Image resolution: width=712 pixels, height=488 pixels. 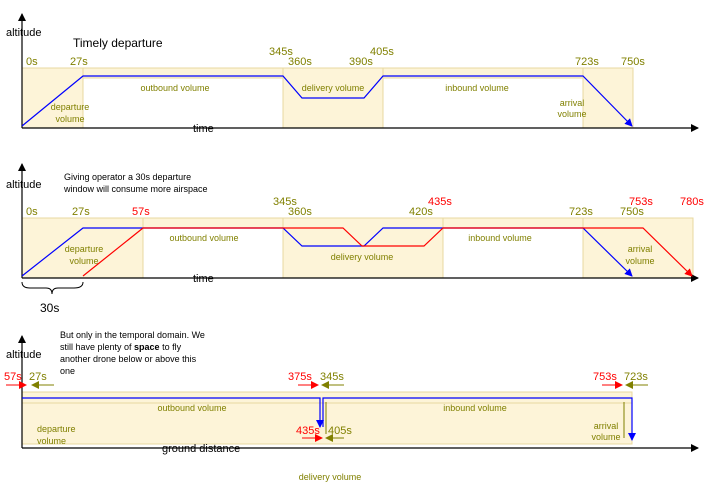 What do you see at coordinates (121, 347) in the screenshot?
I see `note-line-2: still have plenty of space to fly` at bounding box center [121, 347].